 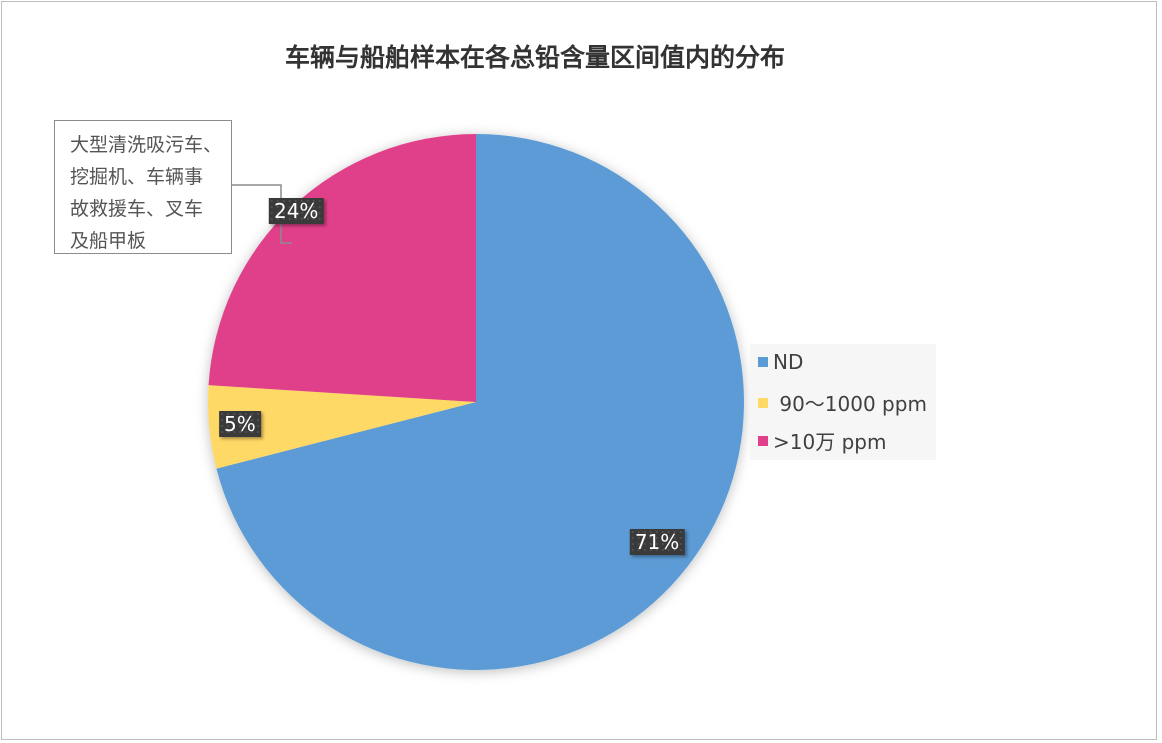 I want to click on annotation-callout: 大型清洗吸污车、 挖掘机、车辆事 故救援车、叉车 及船甲板, so click(x=143, y=187).